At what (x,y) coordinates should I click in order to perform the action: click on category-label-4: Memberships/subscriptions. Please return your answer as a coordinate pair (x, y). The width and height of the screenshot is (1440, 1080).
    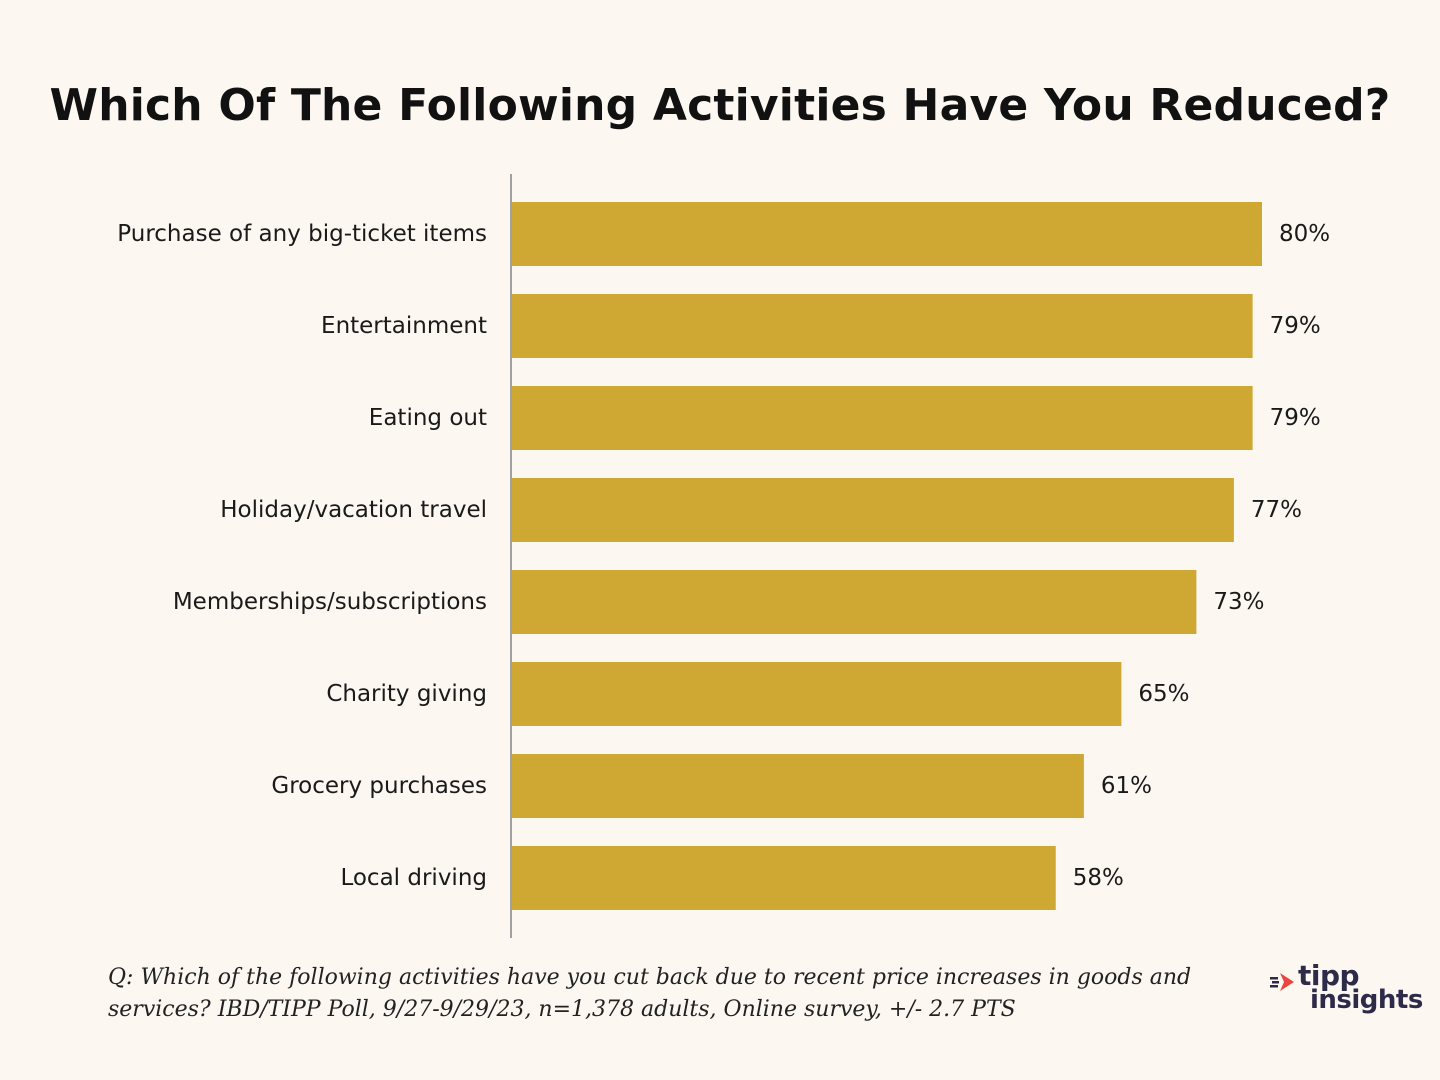
    Looking at the image, I should click on (330, 602).